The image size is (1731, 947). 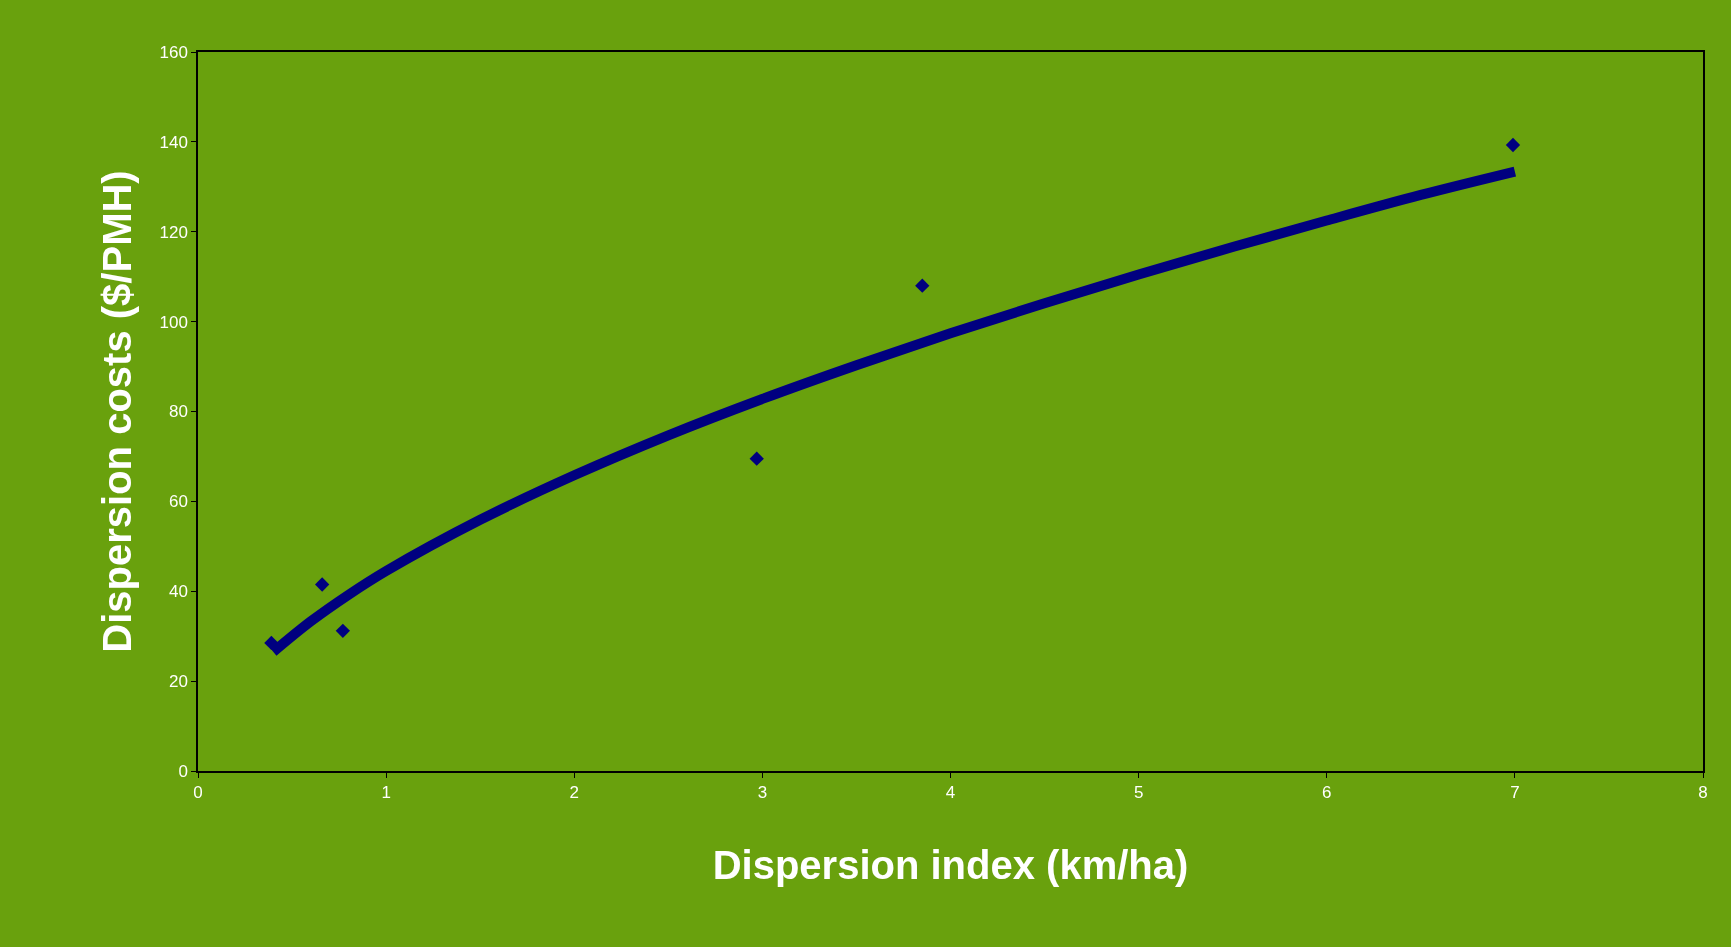 I want to click on x-tick-label: 7, so click(x=1515, y=793).